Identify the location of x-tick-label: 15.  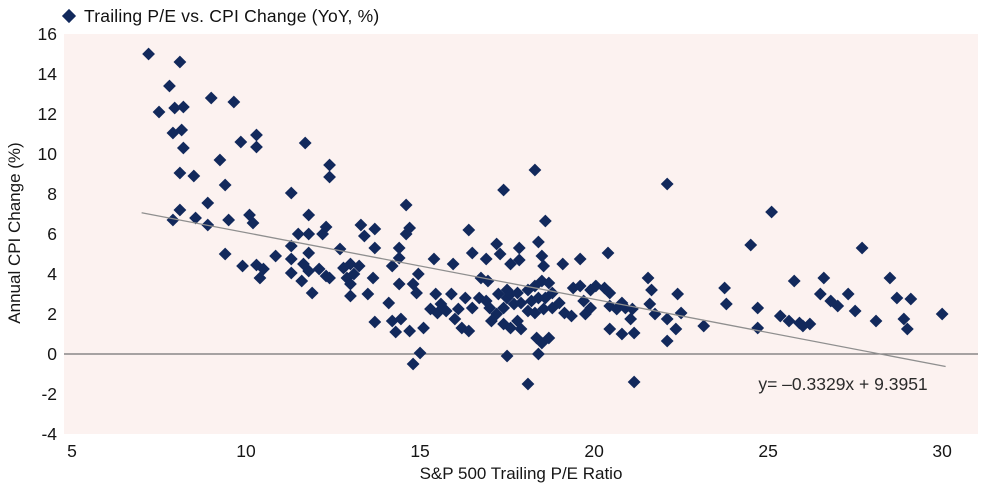
(419, 451).